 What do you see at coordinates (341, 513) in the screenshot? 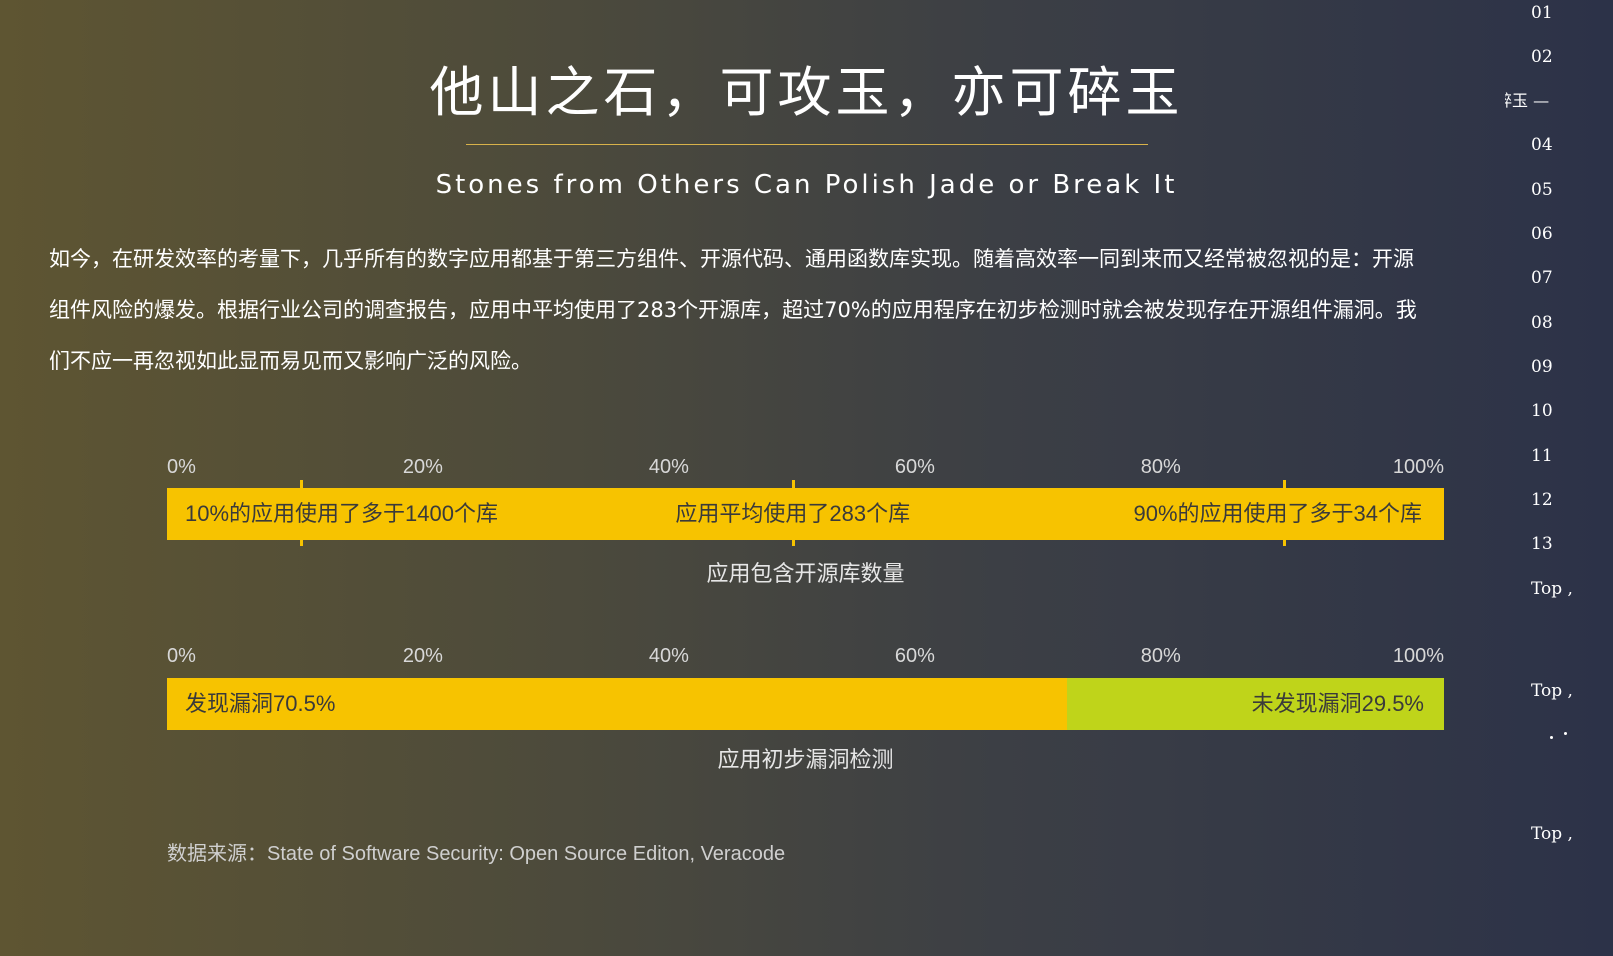
I see `bar-marker-label: 10%的应用使用了多于1400个库` at bounding box center [341, 513].